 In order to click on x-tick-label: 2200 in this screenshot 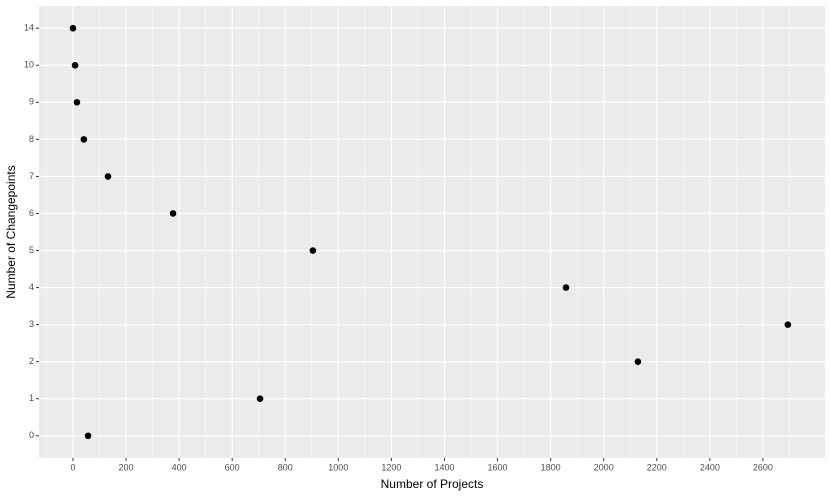, I will do `click(657, 467)`.